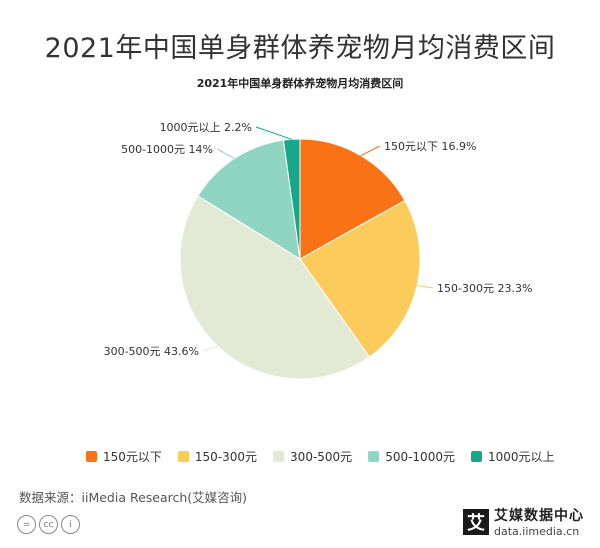  I want to click on legend-item-3: 500-1000元, so click(411, 456).